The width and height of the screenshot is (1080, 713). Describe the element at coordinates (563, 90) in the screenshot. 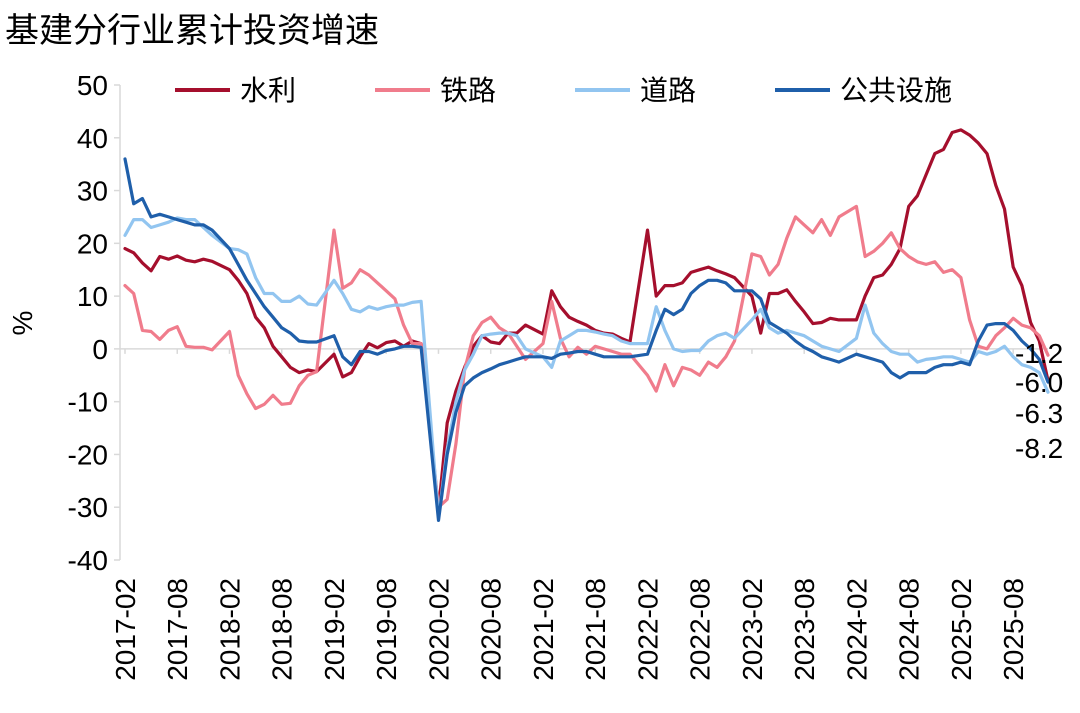

I see `legend: 水利 铁路 道路 公共设施` at that location.